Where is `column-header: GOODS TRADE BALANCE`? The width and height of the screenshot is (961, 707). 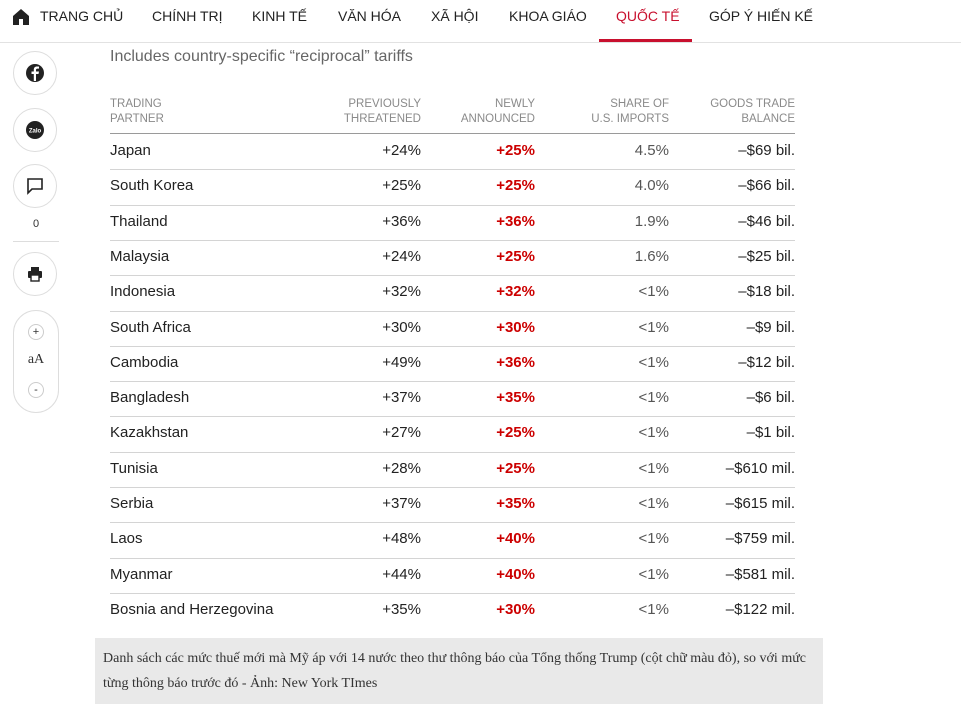 column-header: GOODS TRADE BALANCE is located at coordinates (752, 111).